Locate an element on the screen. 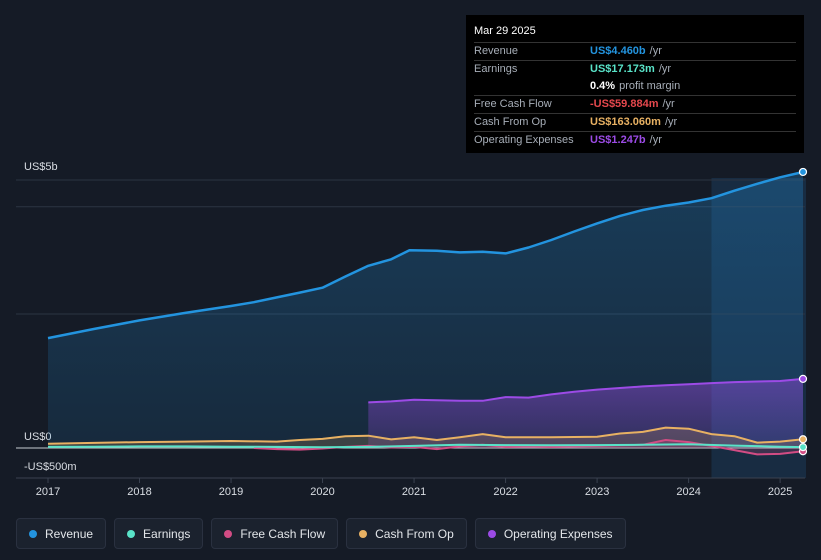 The width and height of the screenshot is (821, 560). x-tick-label: 2017 is located at coordinates (48, 492).